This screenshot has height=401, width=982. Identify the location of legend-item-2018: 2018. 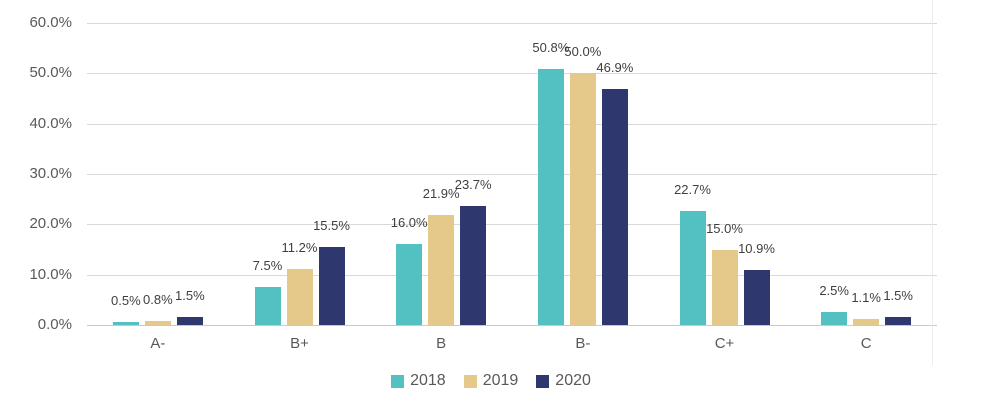
(418, 381).